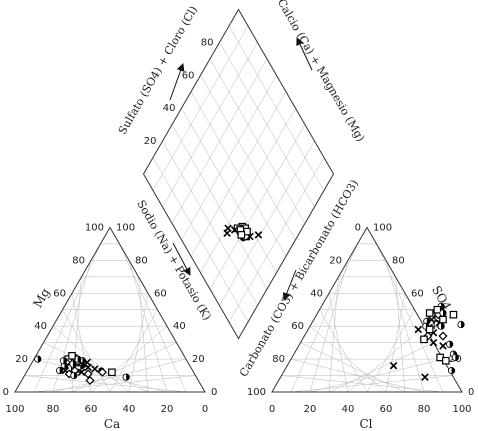  Describe the element at coordinates (316, 293) in the screenshot. I see `right-left-edge-tick-label: 40` at that location.